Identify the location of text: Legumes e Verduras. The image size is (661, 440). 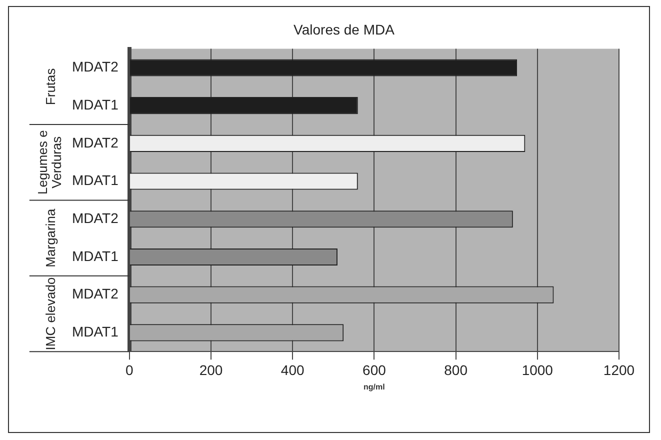
(49, 162).